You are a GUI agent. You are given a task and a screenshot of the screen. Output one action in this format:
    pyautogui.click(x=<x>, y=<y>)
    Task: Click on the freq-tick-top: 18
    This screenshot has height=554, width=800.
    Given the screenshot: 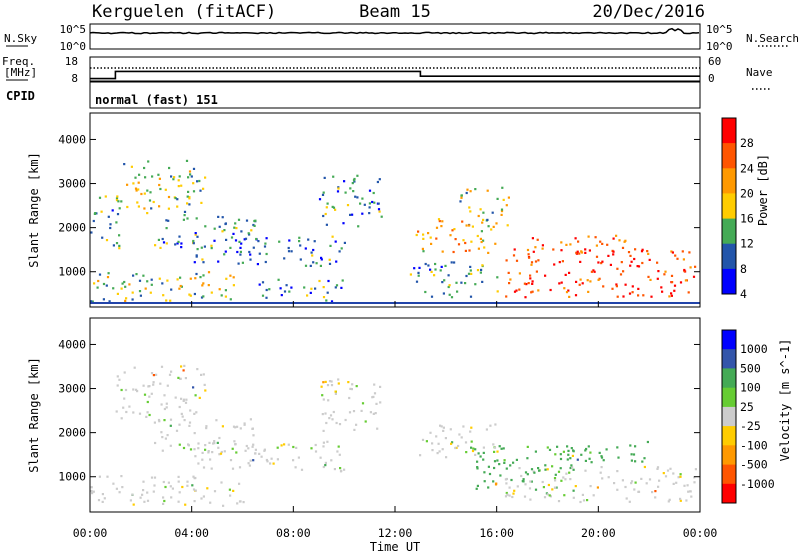 What is the action you would take?
    pyautogui.click(x=71, y=61)
    